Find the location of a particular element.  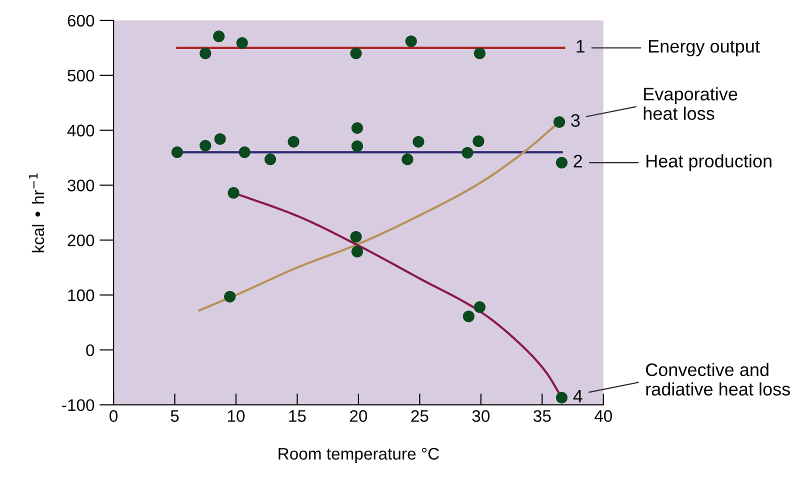

y-tick-label: 300 is located at coordinates (81, 186).